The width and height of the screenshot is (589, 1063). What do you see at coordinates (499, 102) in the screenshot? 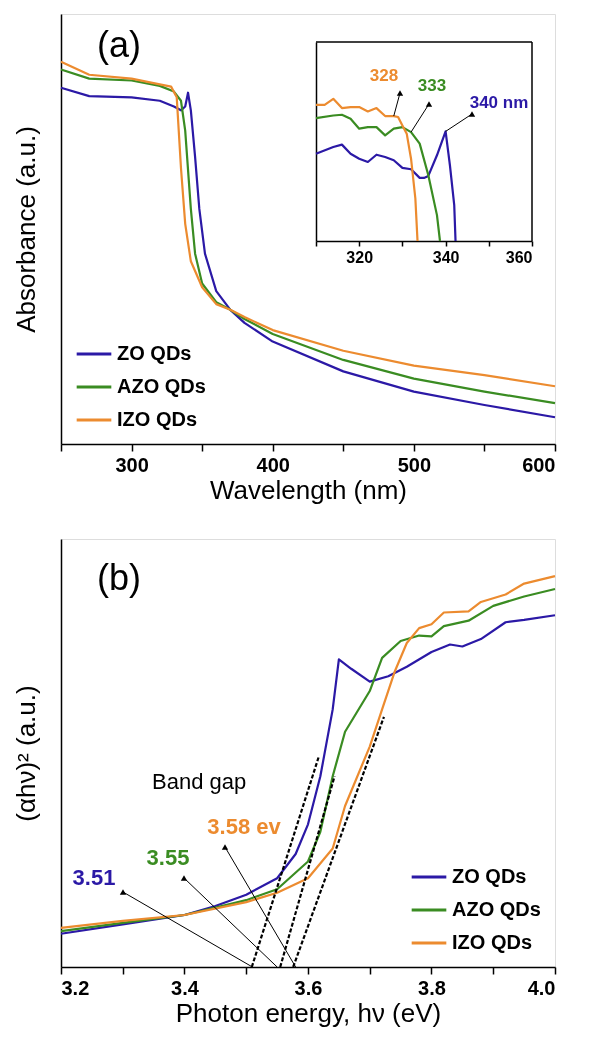
I see `annotation: 340 nm` at bounding box center [499, 102].